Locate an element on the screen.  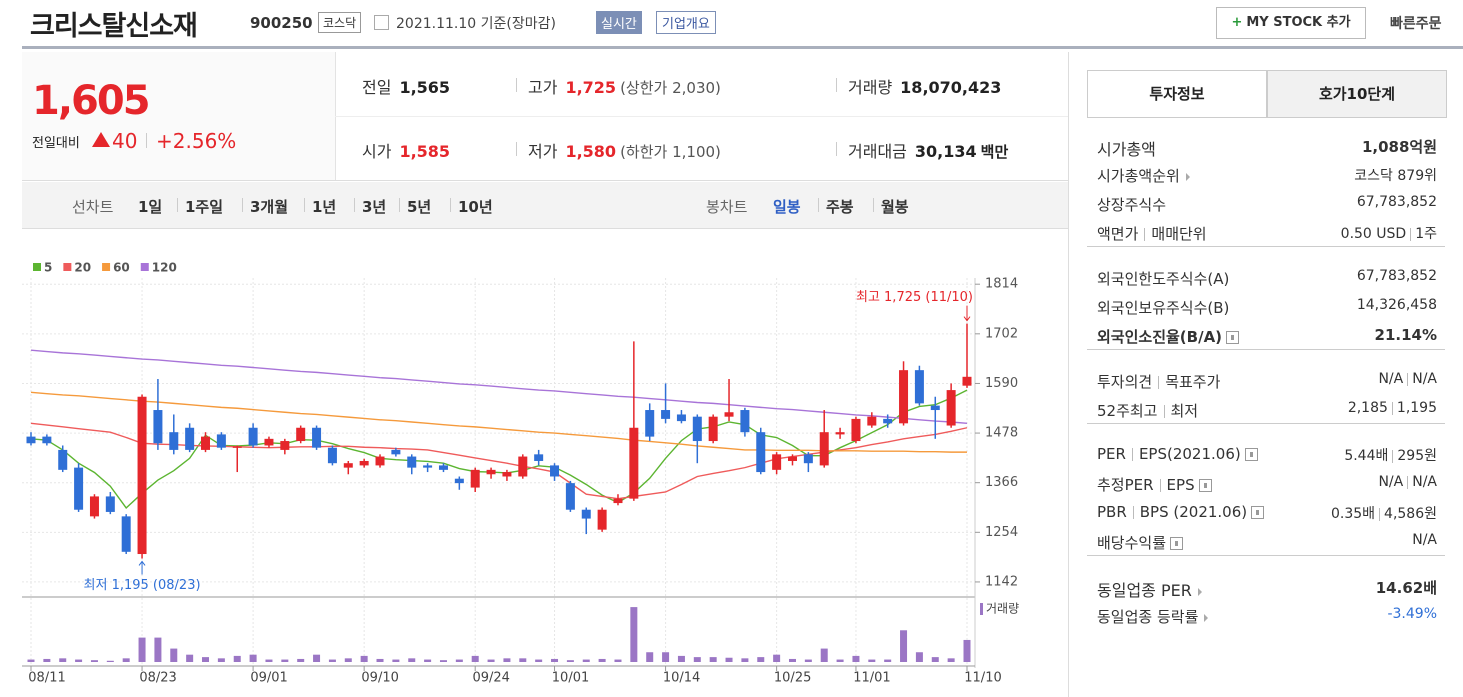
period-tab: 10년 is located at coordinates (475, 207).